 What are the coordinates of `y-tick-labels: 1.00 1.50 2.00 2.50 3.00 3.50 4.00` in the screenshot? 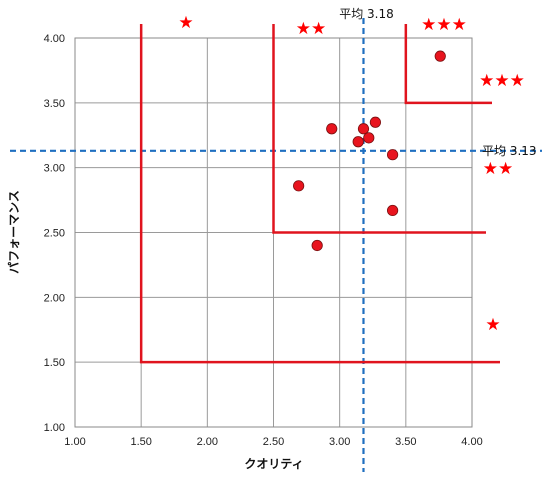 It's located at (54, 233).